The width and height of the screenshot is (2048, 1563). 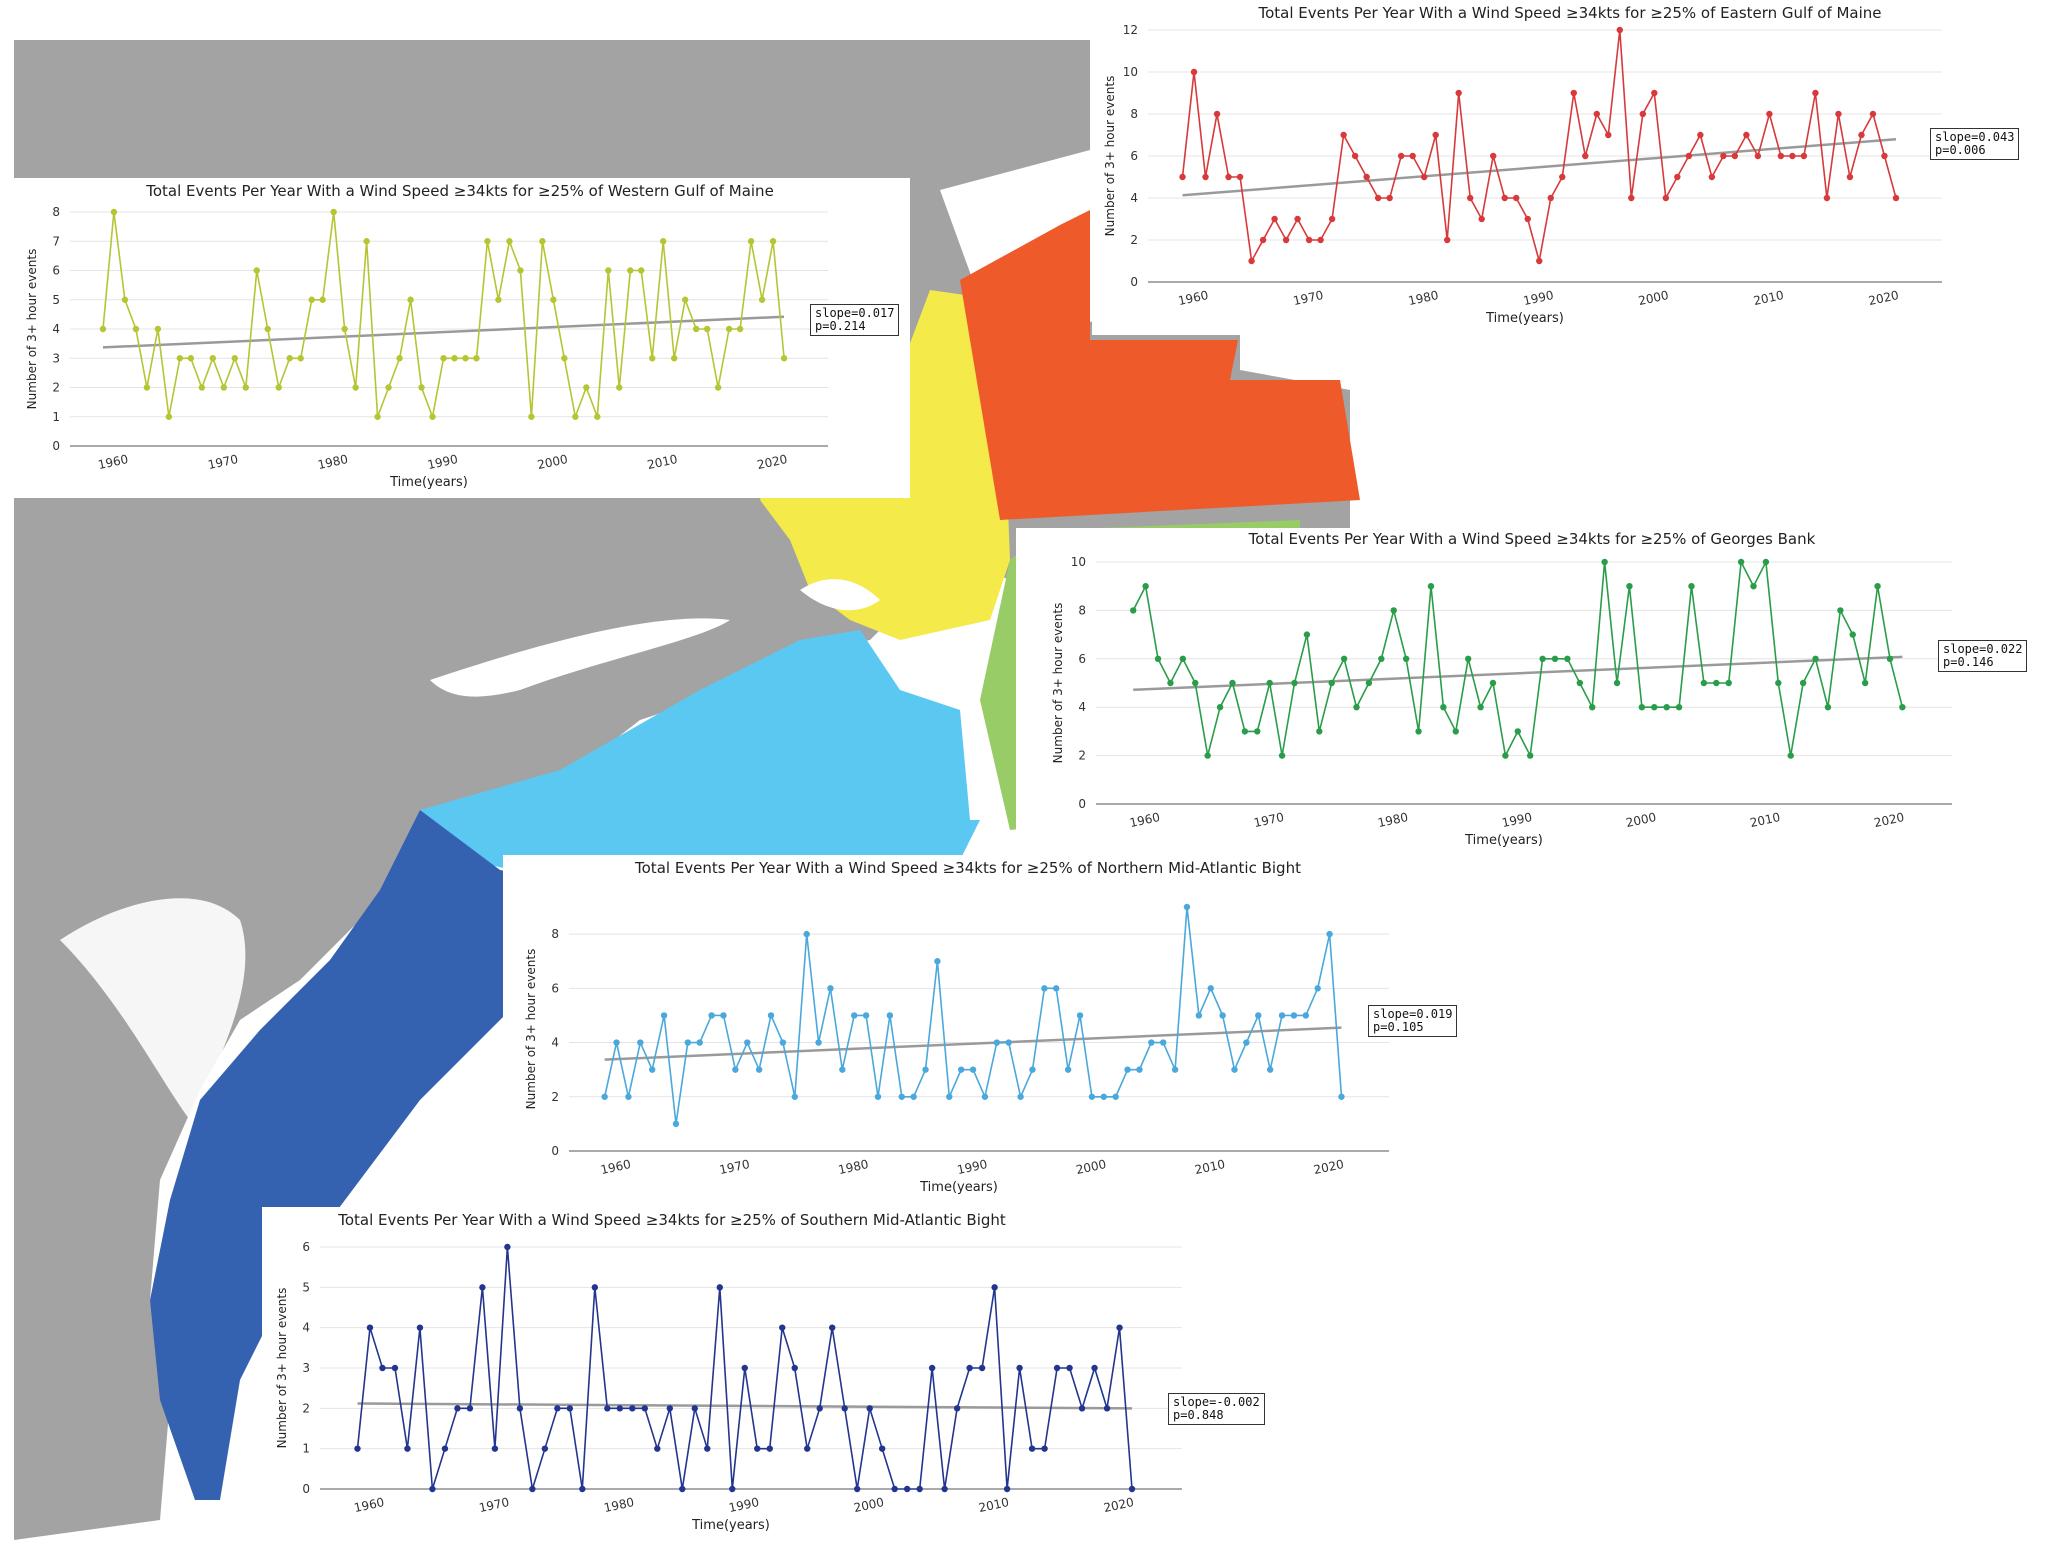 What do you see at coordinates (1883, 298) in the screenshot?
I see `x-tick-label: 2020` at bounding box center [1883, 298].